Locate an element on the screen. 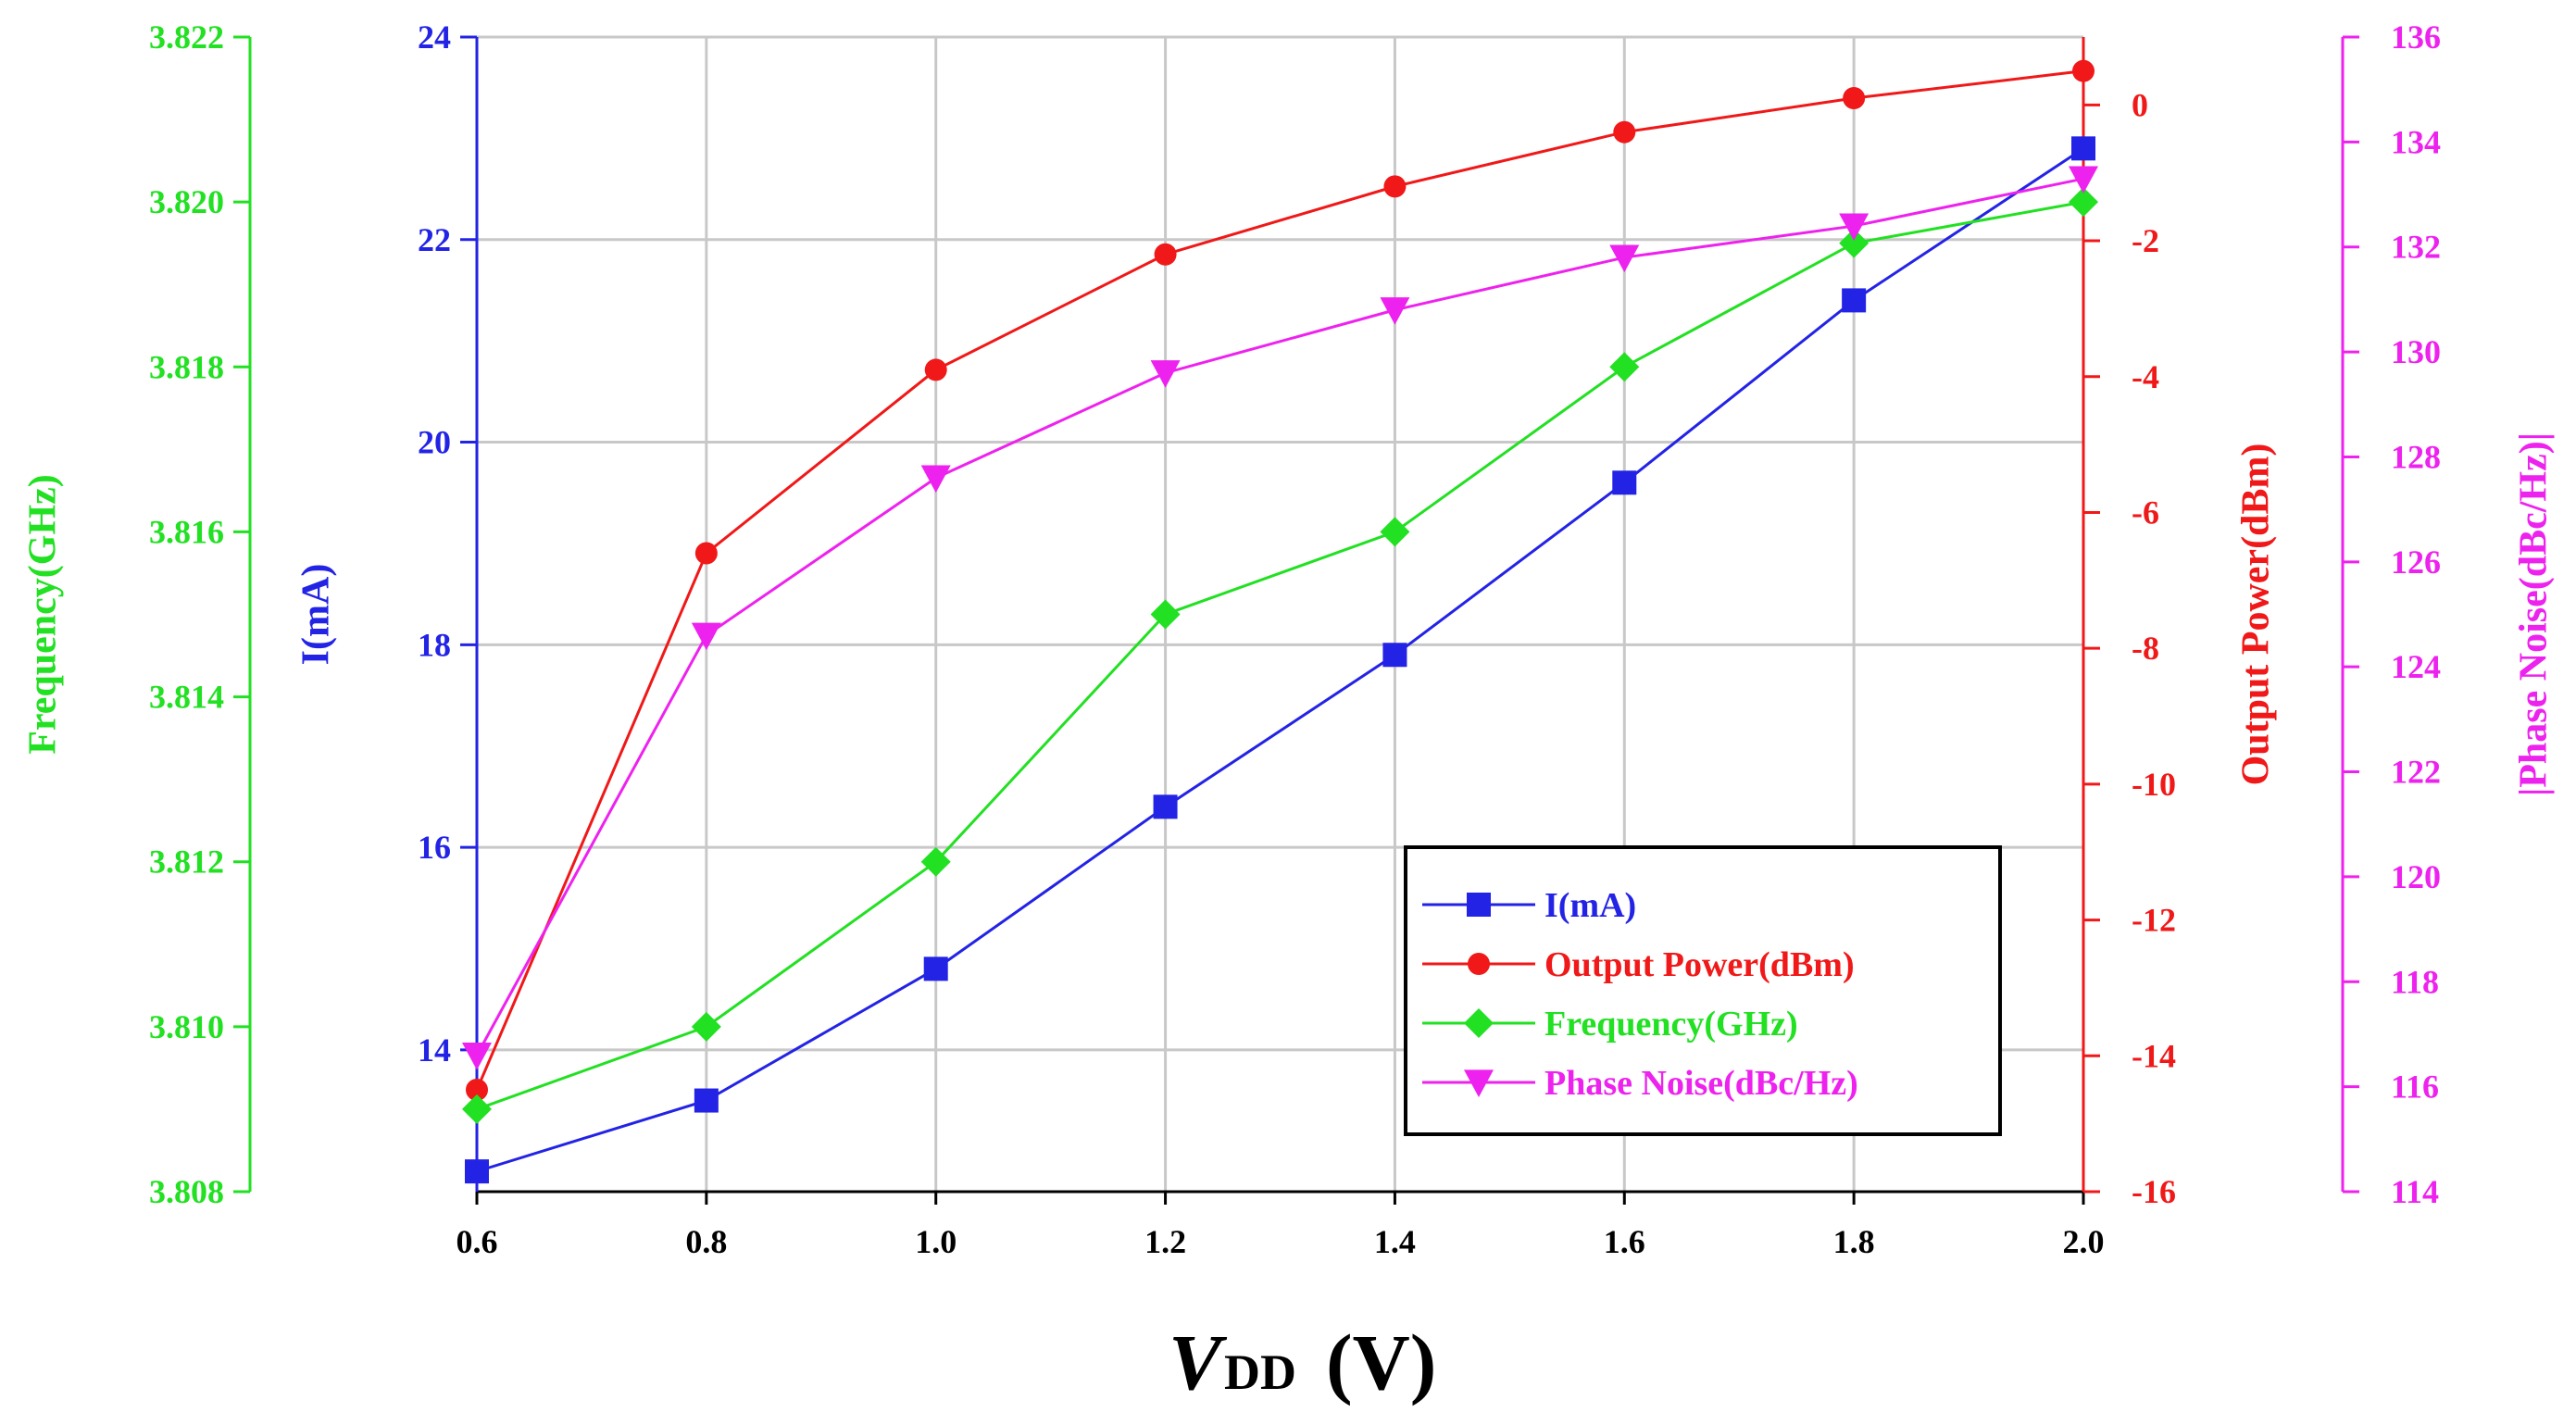  legend-label: I(mA) is located at coordinates (1590, 905).